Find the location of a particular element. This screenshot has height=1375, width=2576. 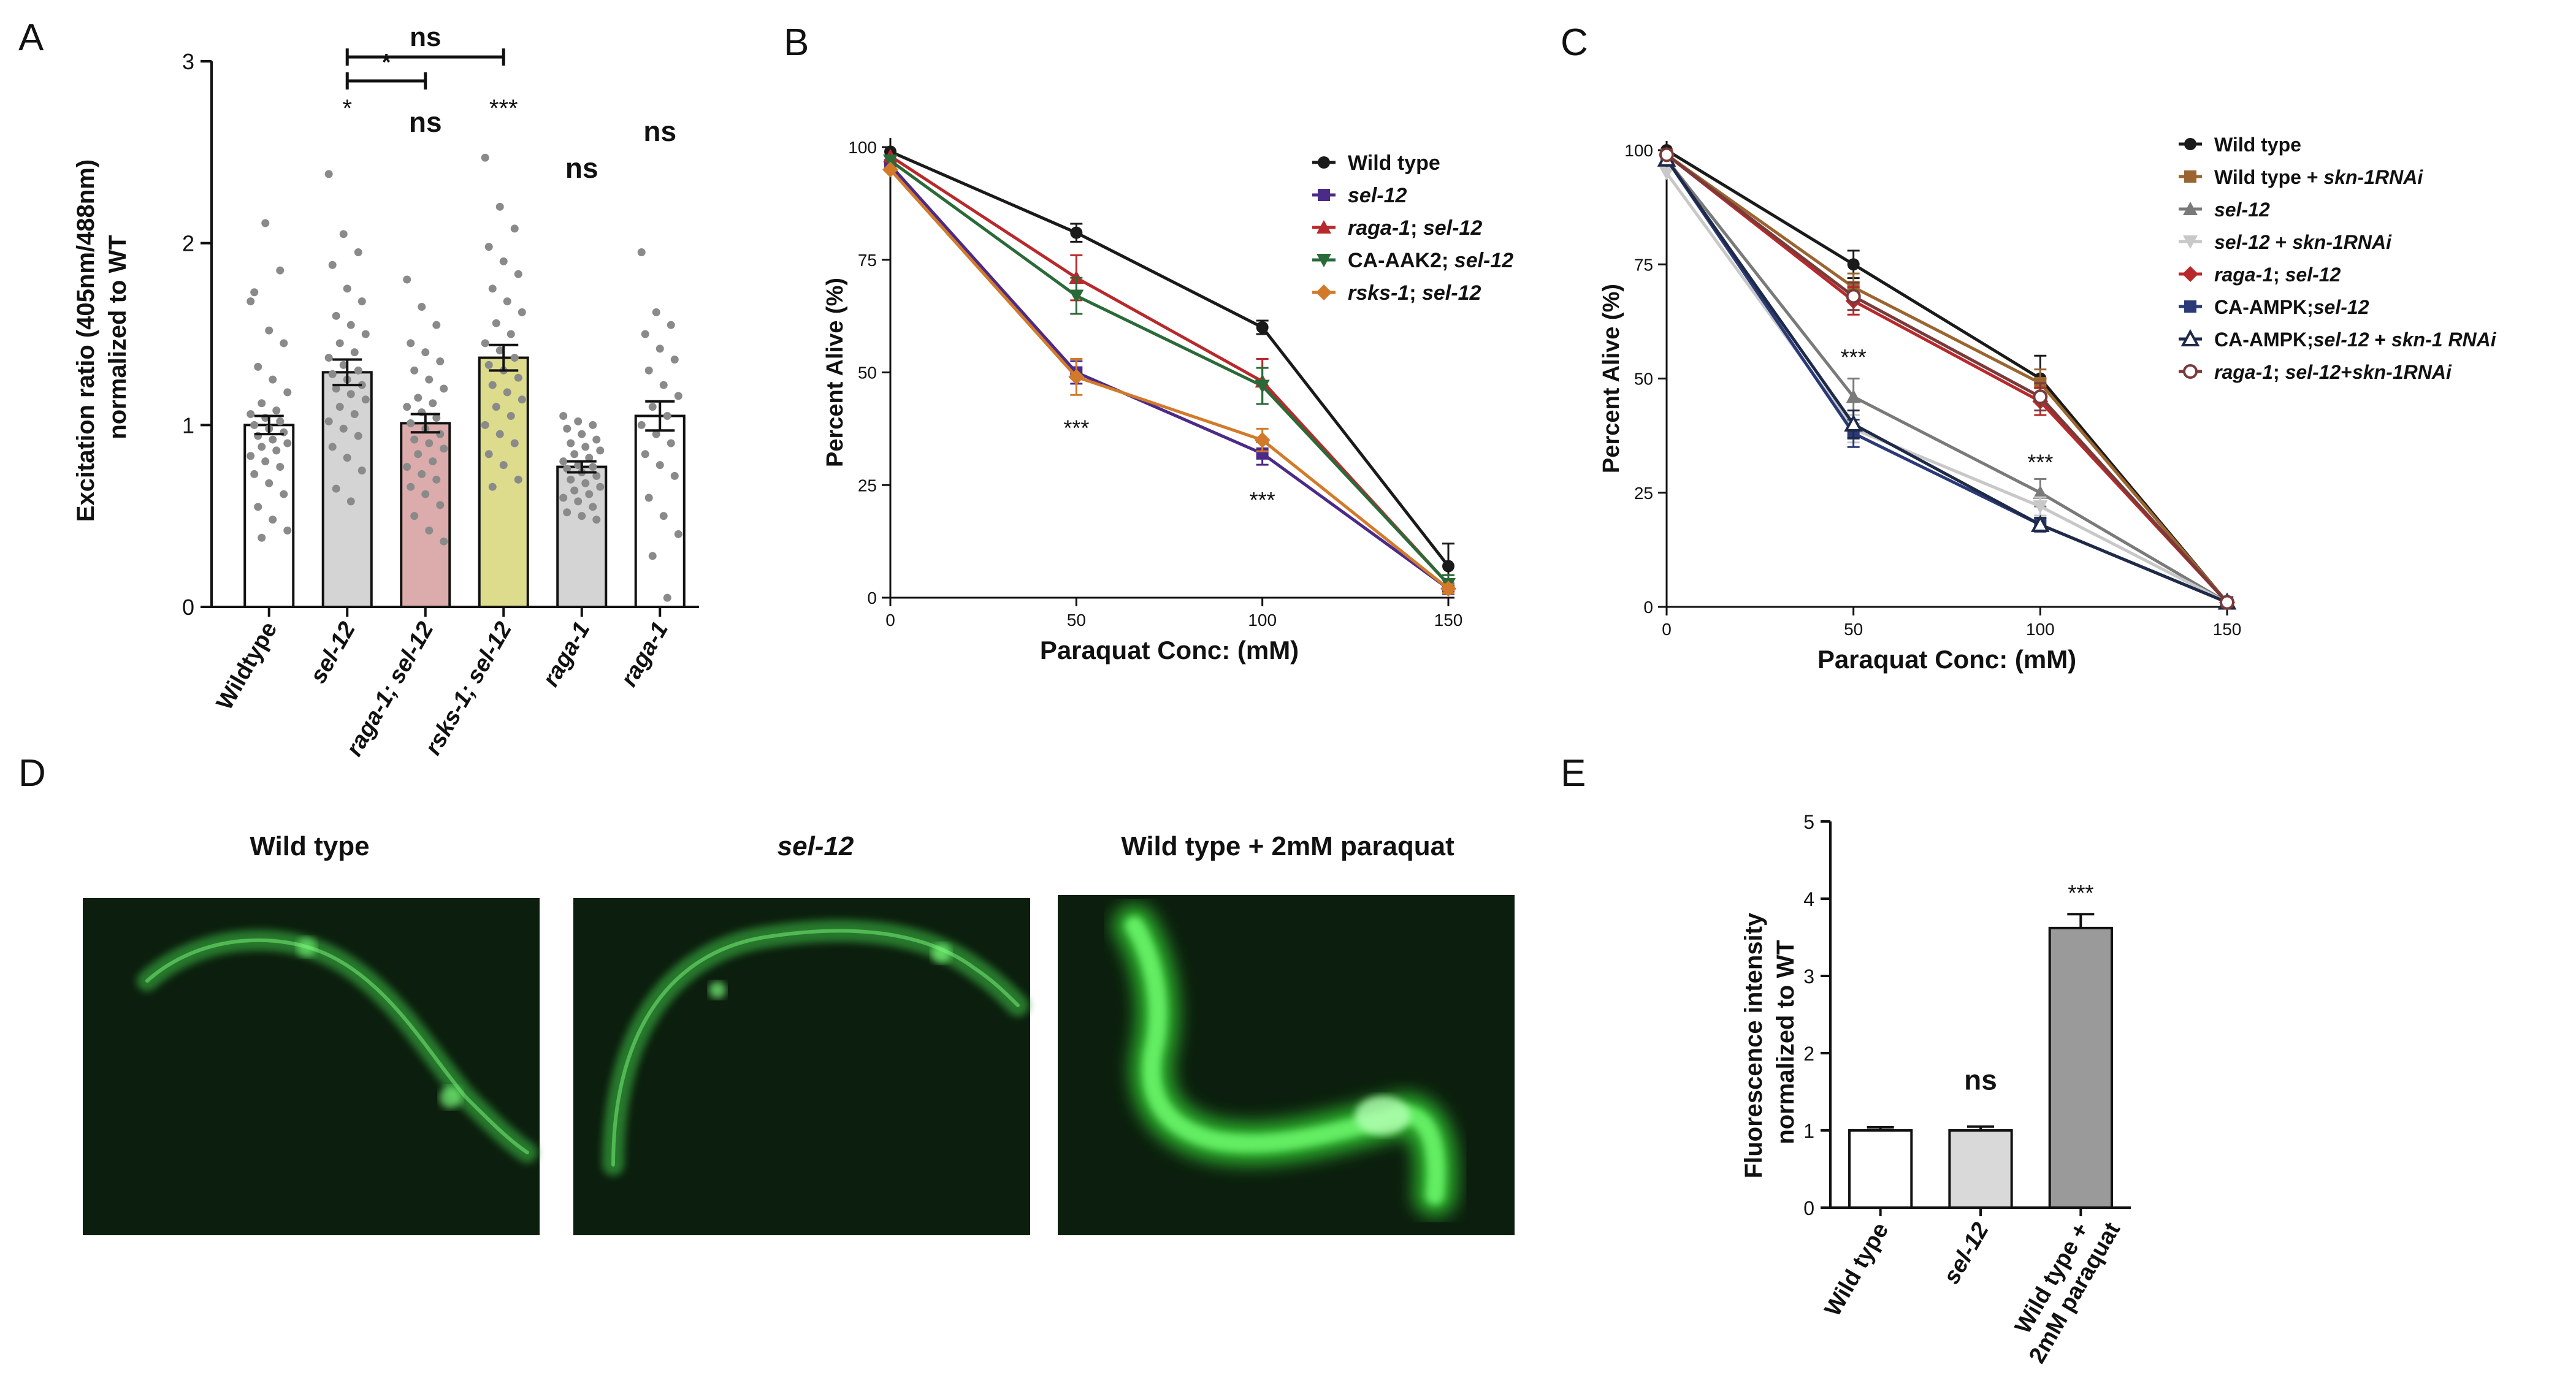

chart-c-legend-label-part: RNAi is located at coordinates (2472, 340).